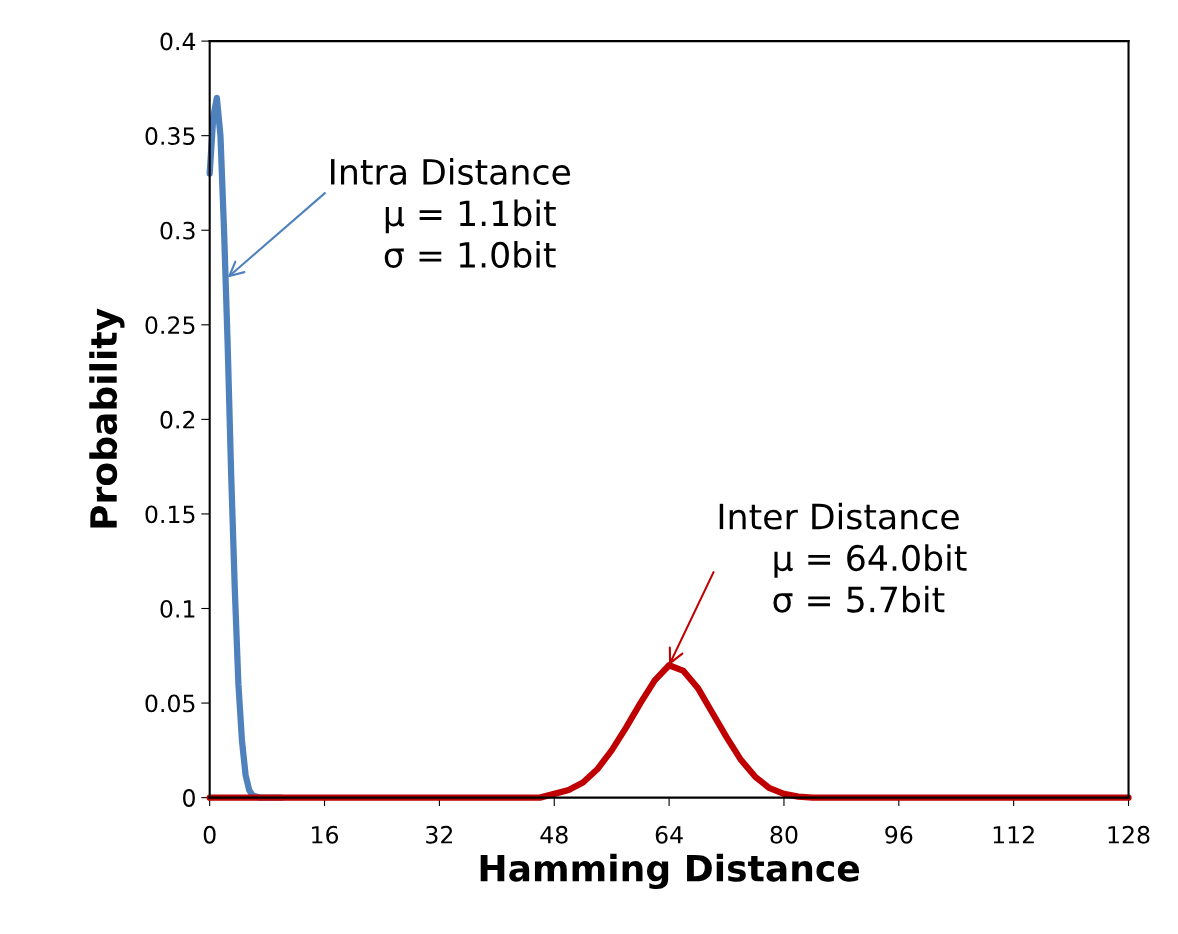  What do you see at coordinates (439, 834) in the screenshot?
I see `x-tick-label: 32` at bounding box center [439, 834].